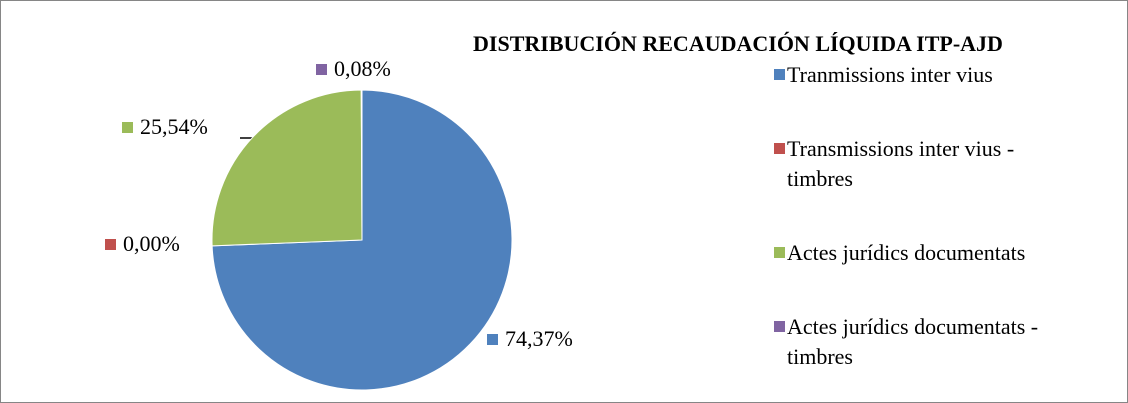 Image resolution: width=1128 pixels, height=403 pixels. I want to click on legend-entry: Transmissions inter vius - timbres, so click(918, 164).